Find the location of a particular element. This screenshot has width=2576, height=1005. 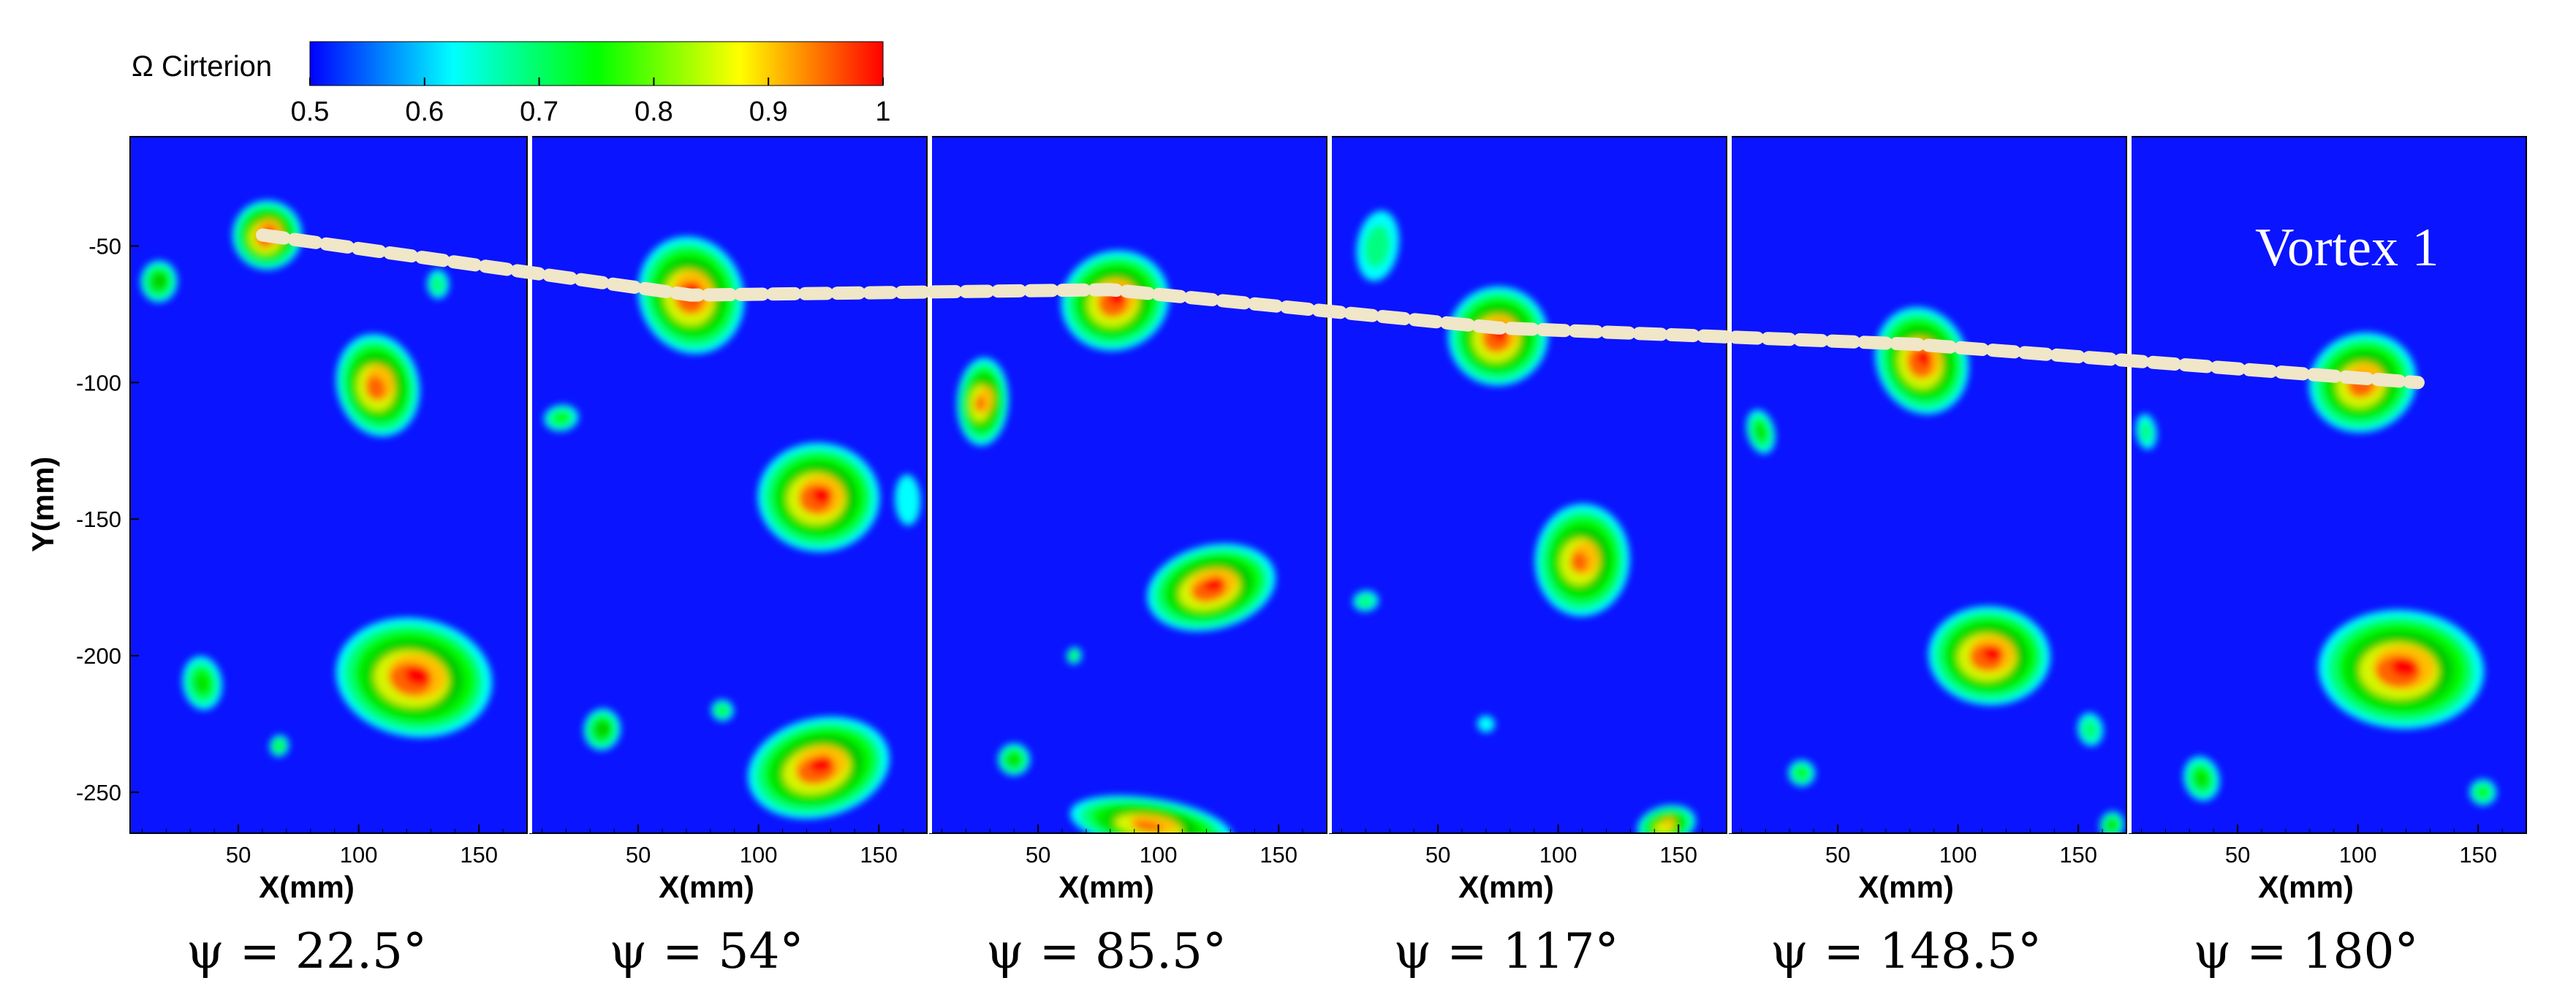

vortex-1-label: Vortex 1 is located at coordinates (2347, 248).